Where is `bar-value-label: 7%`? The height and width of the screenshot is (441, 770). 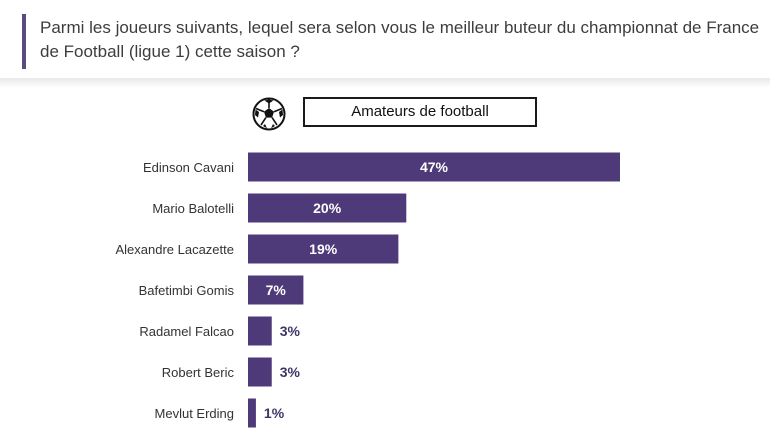 bar-value-label: 7% is located at coordinates (276, 290).